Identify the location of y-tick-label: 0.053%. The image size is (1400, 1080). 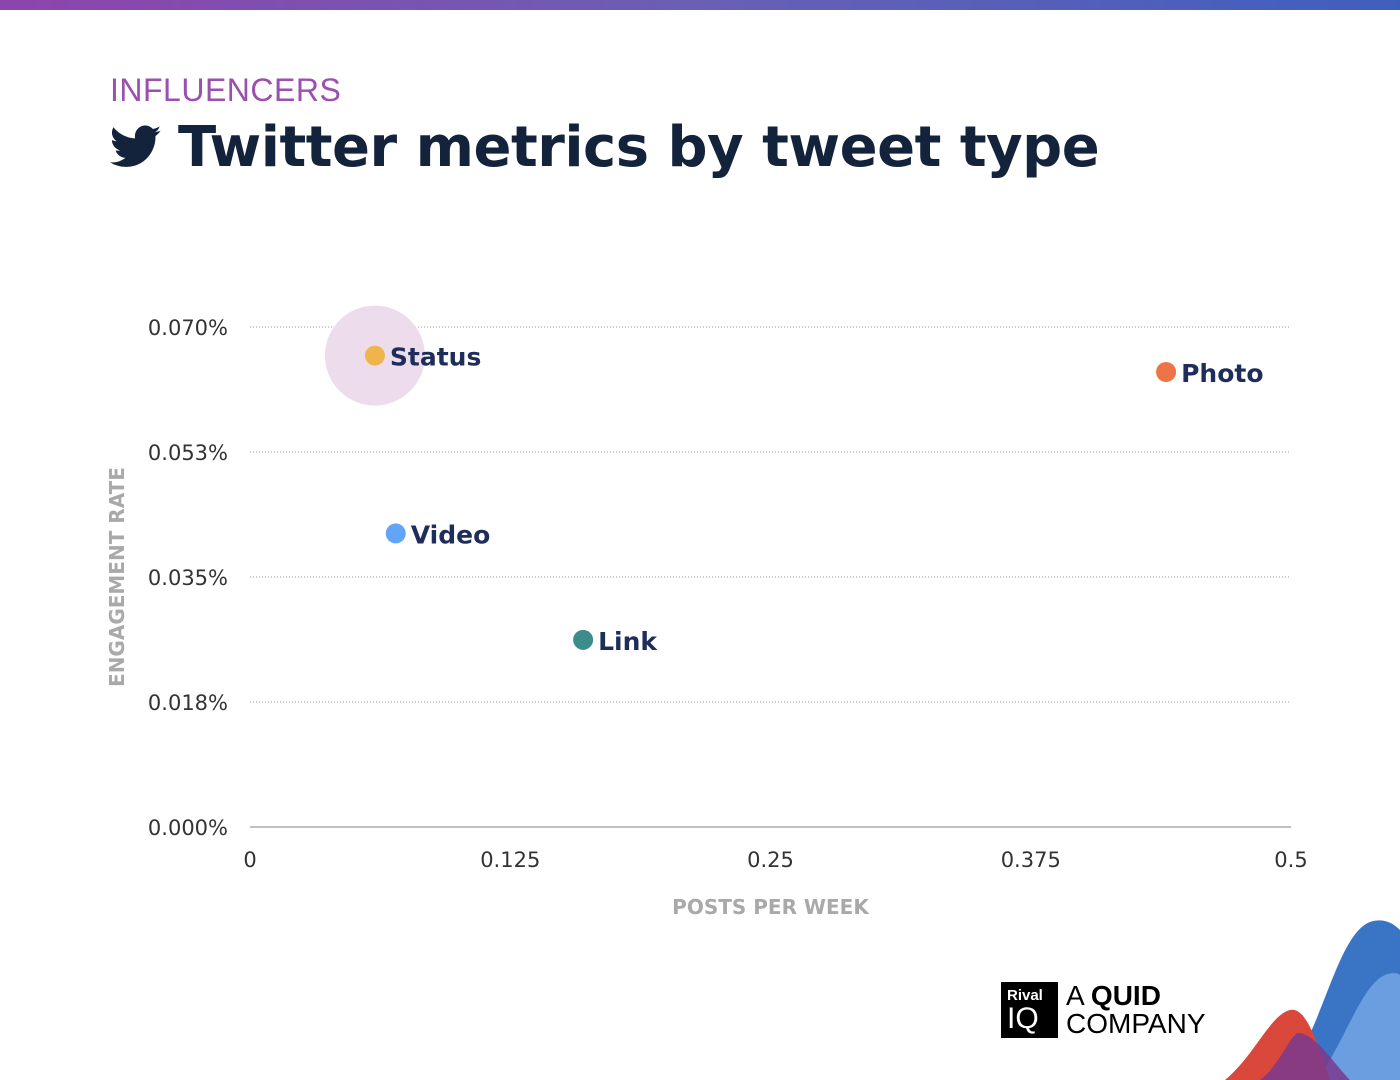
(188, 453).